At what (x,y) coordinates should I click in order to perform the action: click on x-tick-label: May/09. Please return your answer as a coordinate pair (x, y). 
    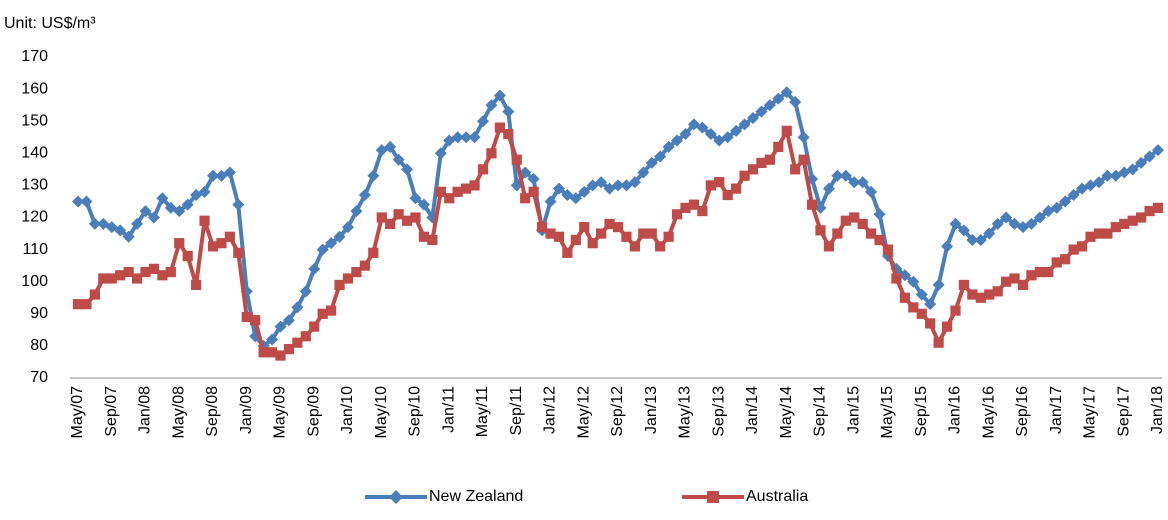
    Looking at the image, I should click on (280, 412).